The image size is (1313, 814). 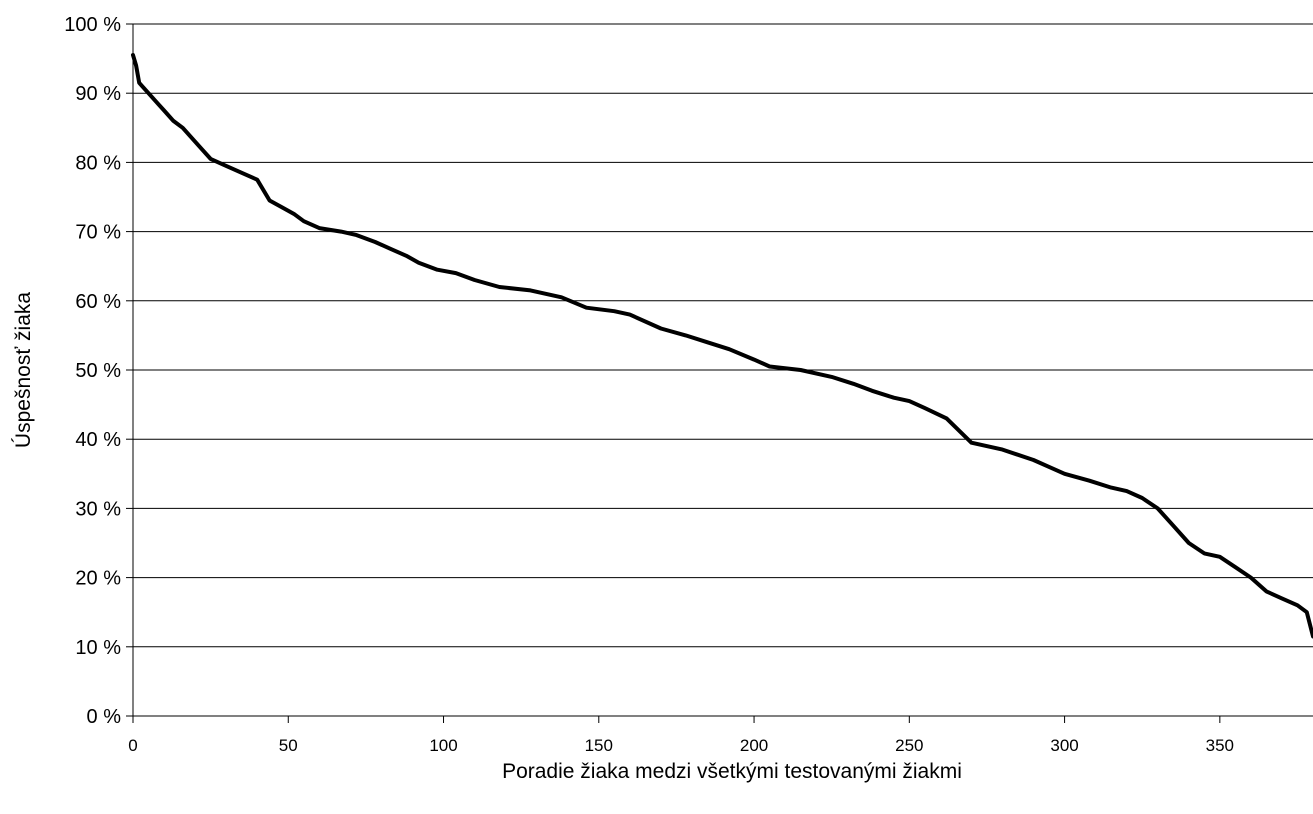 I want to click on y-tick-label: 30 %, so click(x=98, y=509).